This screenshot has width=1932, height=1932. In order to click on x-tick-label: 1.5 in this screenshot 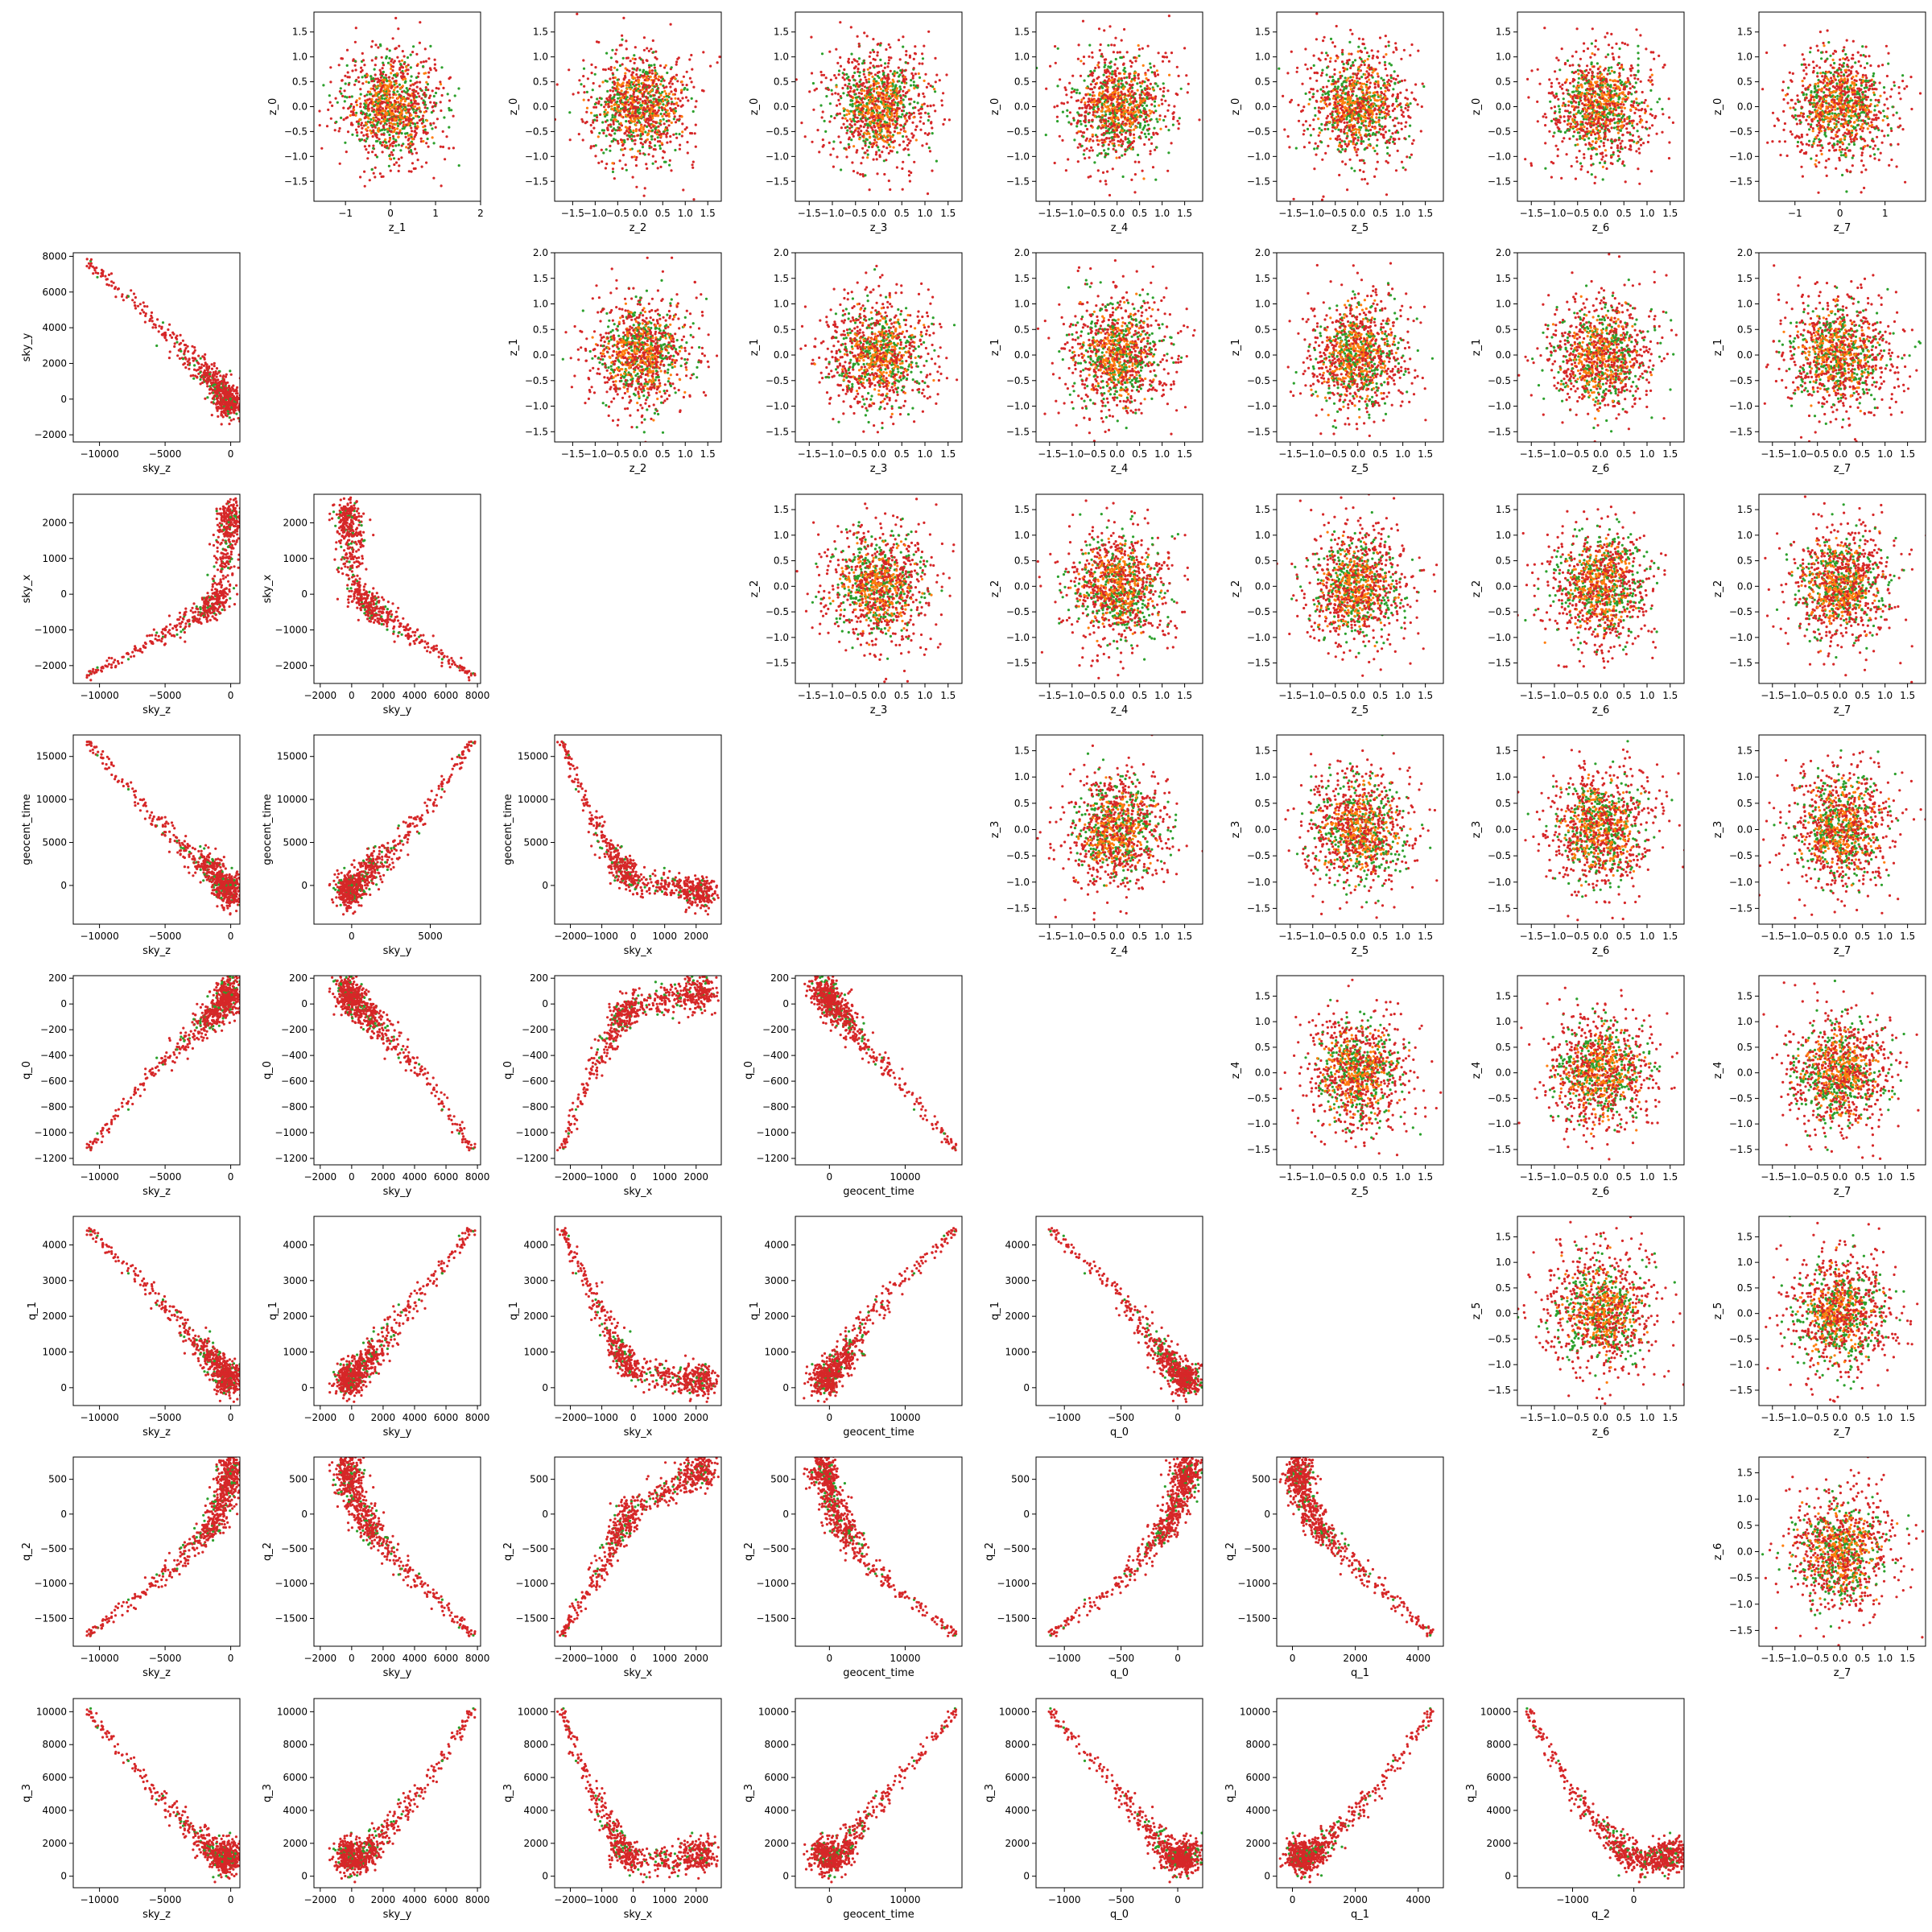, I will do `click(1184, 213)`.